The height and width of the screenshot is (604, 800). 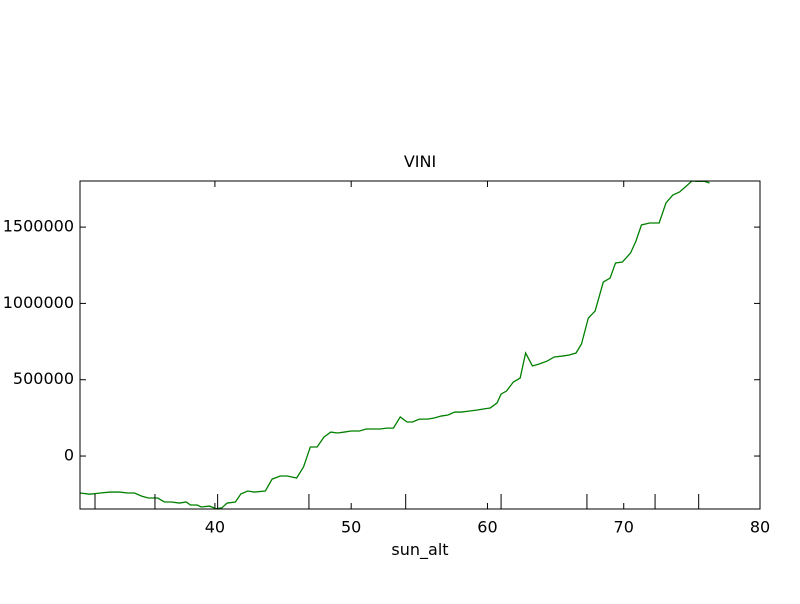 I want to click on x-tick-label: 50, so click(x=351, y=527).